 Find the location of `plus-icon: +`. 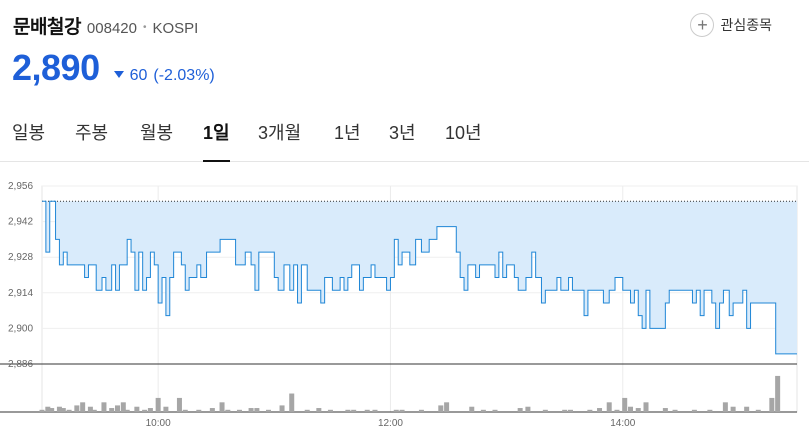

plus-icon: + is located at coordinates (702, 25).